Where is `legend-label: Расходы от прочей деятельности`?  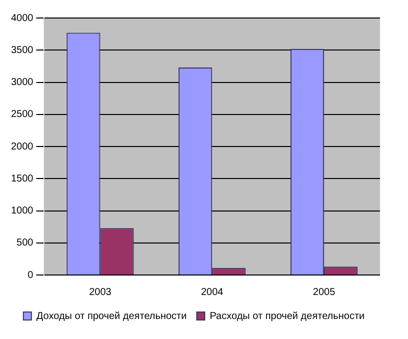
legend-label: Расходы от прочей деятельности is located at coordinates (287, 316).